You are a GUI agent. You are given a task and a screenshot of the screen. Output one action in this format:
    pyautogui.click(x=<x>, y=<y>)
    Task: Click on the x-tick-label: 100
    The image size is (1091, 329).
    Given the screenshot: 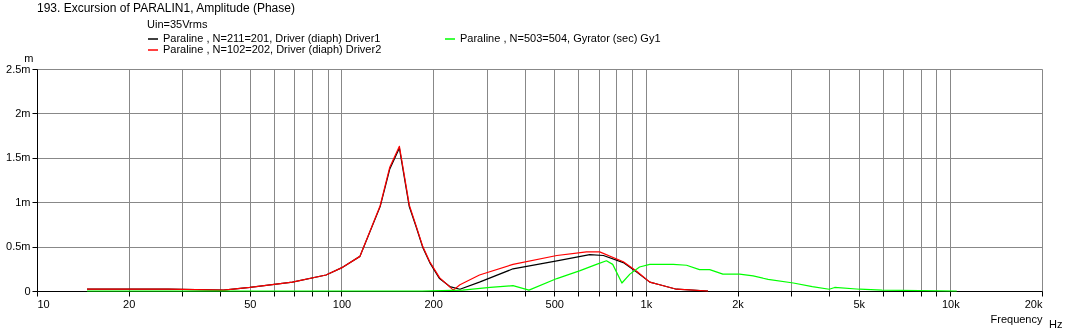 What is the action you would take?
    pyautogui.click(x=342, y=303)
    